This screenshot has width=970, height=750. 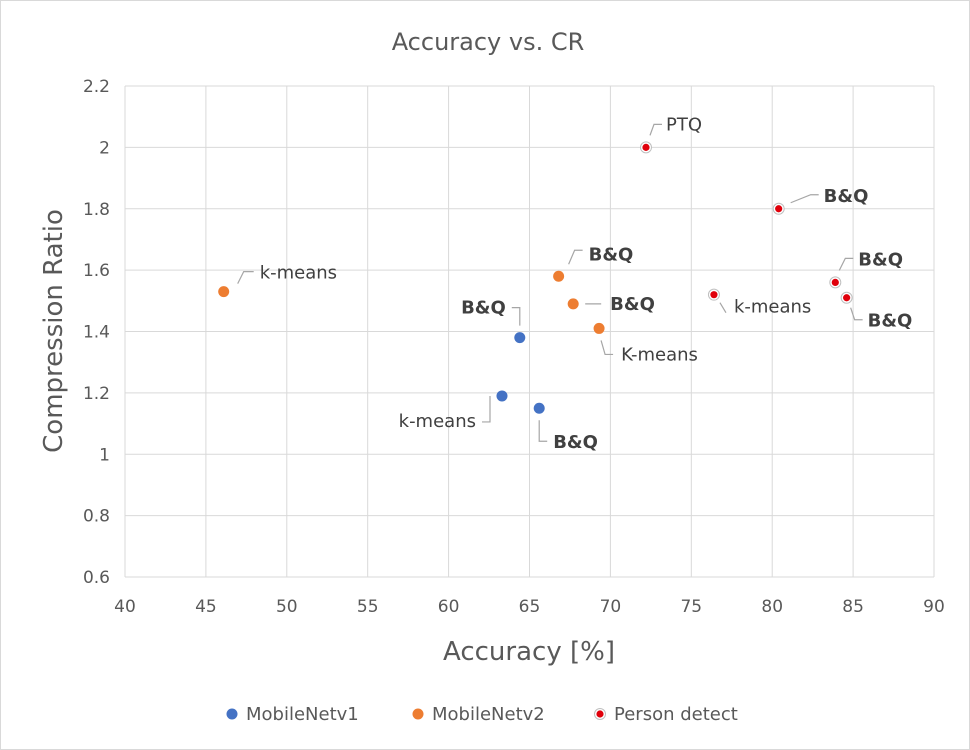 I want to click on x-tick-label: 90, so click(x=934, y=607).